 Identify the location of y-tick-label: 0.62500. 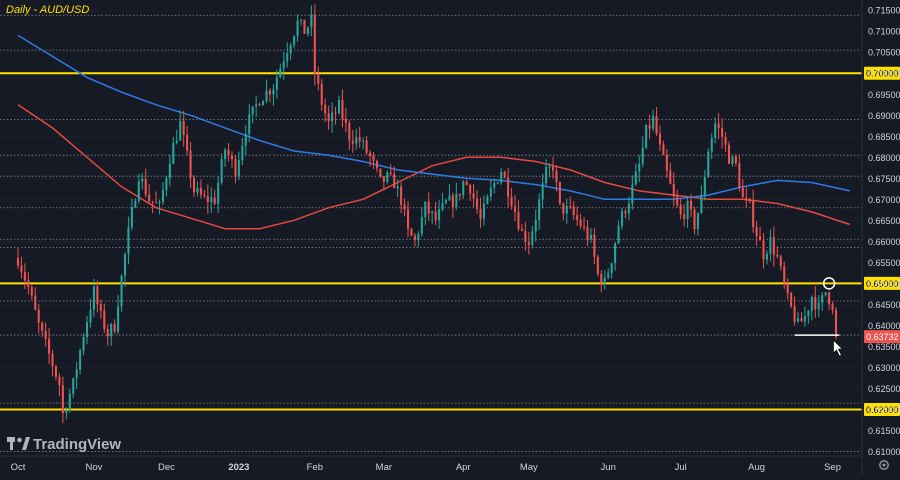
(884, 389).